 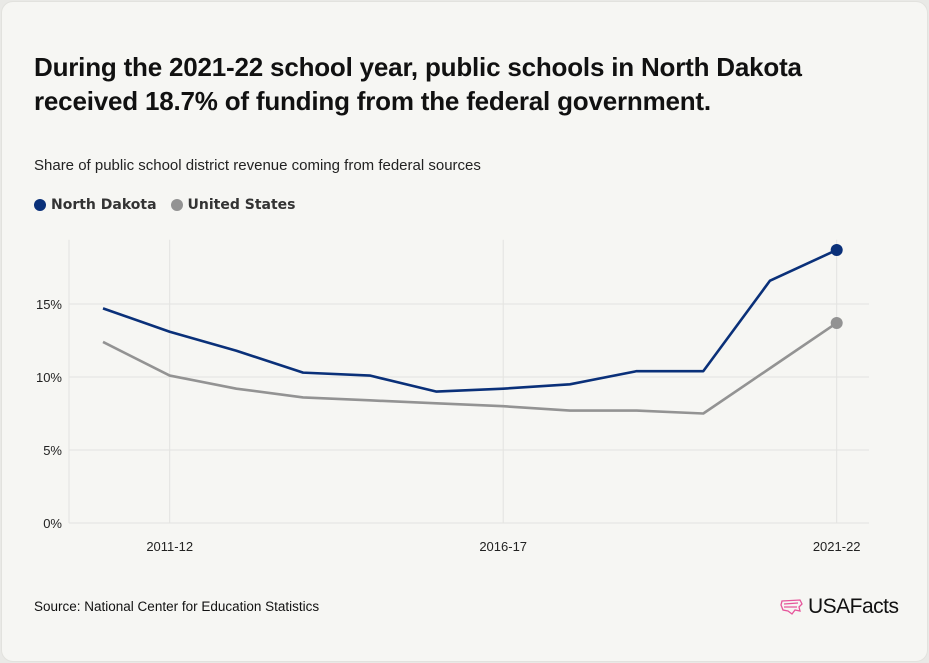 What do you see at coordinates (241, 205) in the screenshot?
I see `legend-label: United States` at bounding box center [241, 205].